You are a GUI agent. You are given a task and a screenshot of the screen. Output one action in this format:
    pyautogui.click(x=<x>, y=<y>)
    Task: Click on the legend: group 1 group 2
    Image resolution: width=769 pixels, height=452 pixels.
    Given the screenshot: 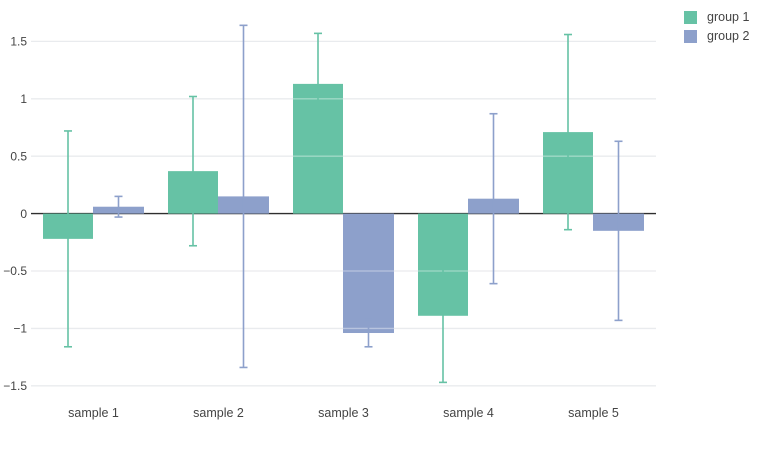 What is the action you would take?
    pyautogui.click(x=716, y=29)
    